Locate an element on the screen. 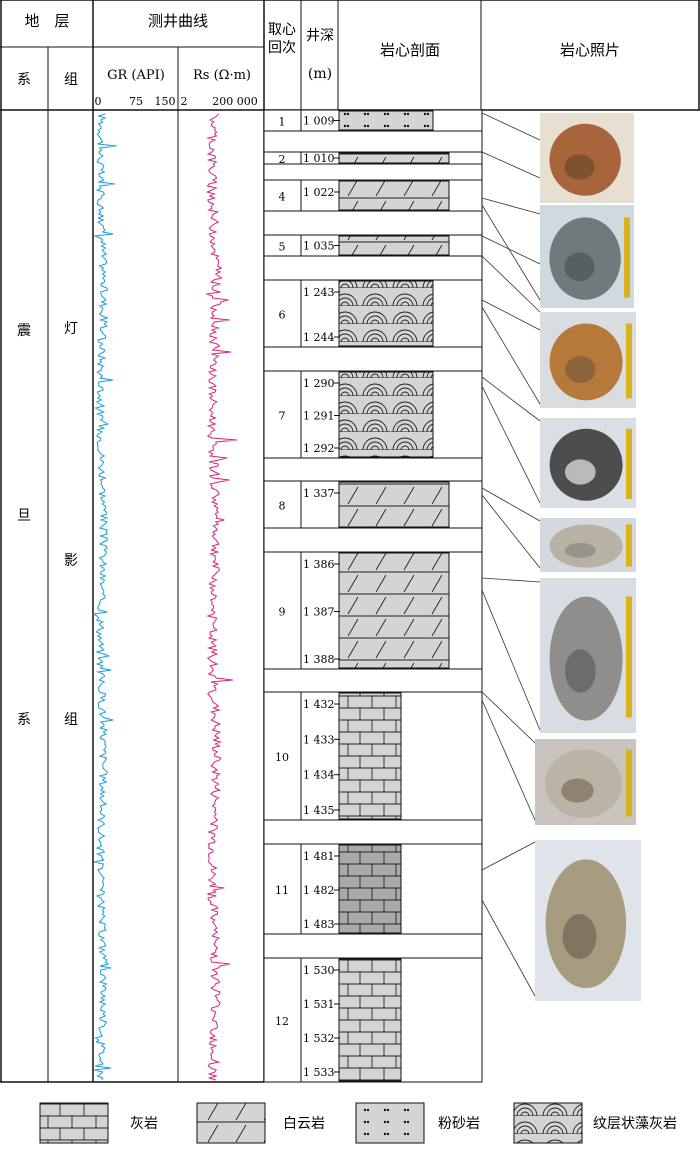 The height and width of the screenshot is (1151, 700). photo-leader-lines is located at coordinates (511, 554).